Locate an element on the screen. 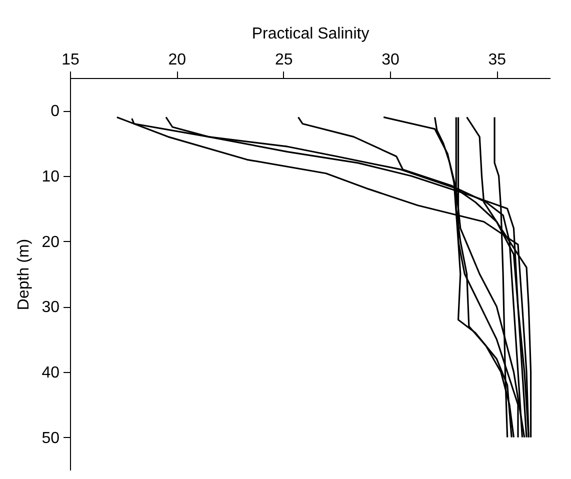 Image resolution: width=571 pixels, height=479 pixels. y-axis-title: Depth (m) is located at coordinates (24, 274).